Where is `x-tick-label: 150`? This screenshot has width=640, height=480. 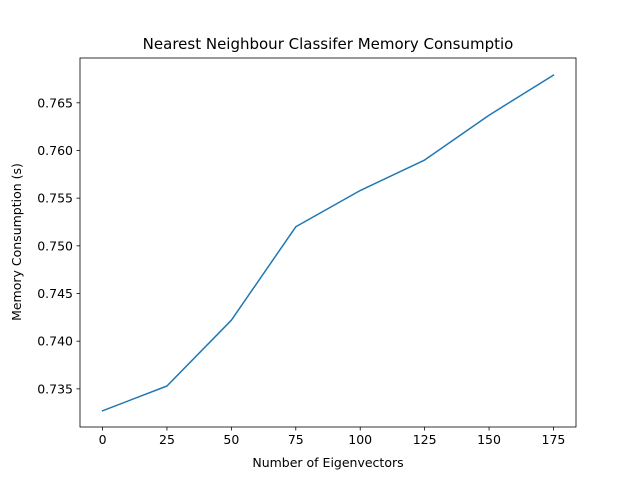
x-tick-label: 150 is located at coordinates (489, 439).